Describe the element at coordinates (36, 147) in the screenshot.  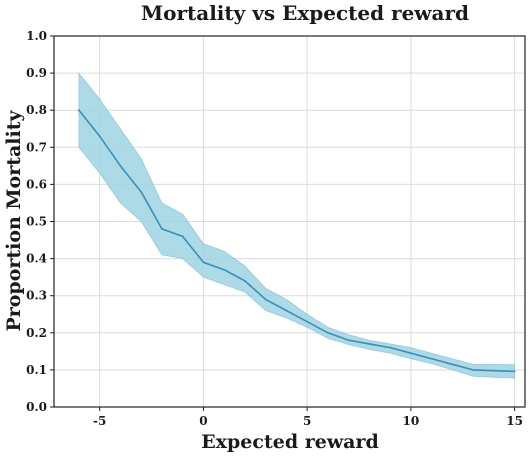
I see `y-tick-label: 0.7` at that location.